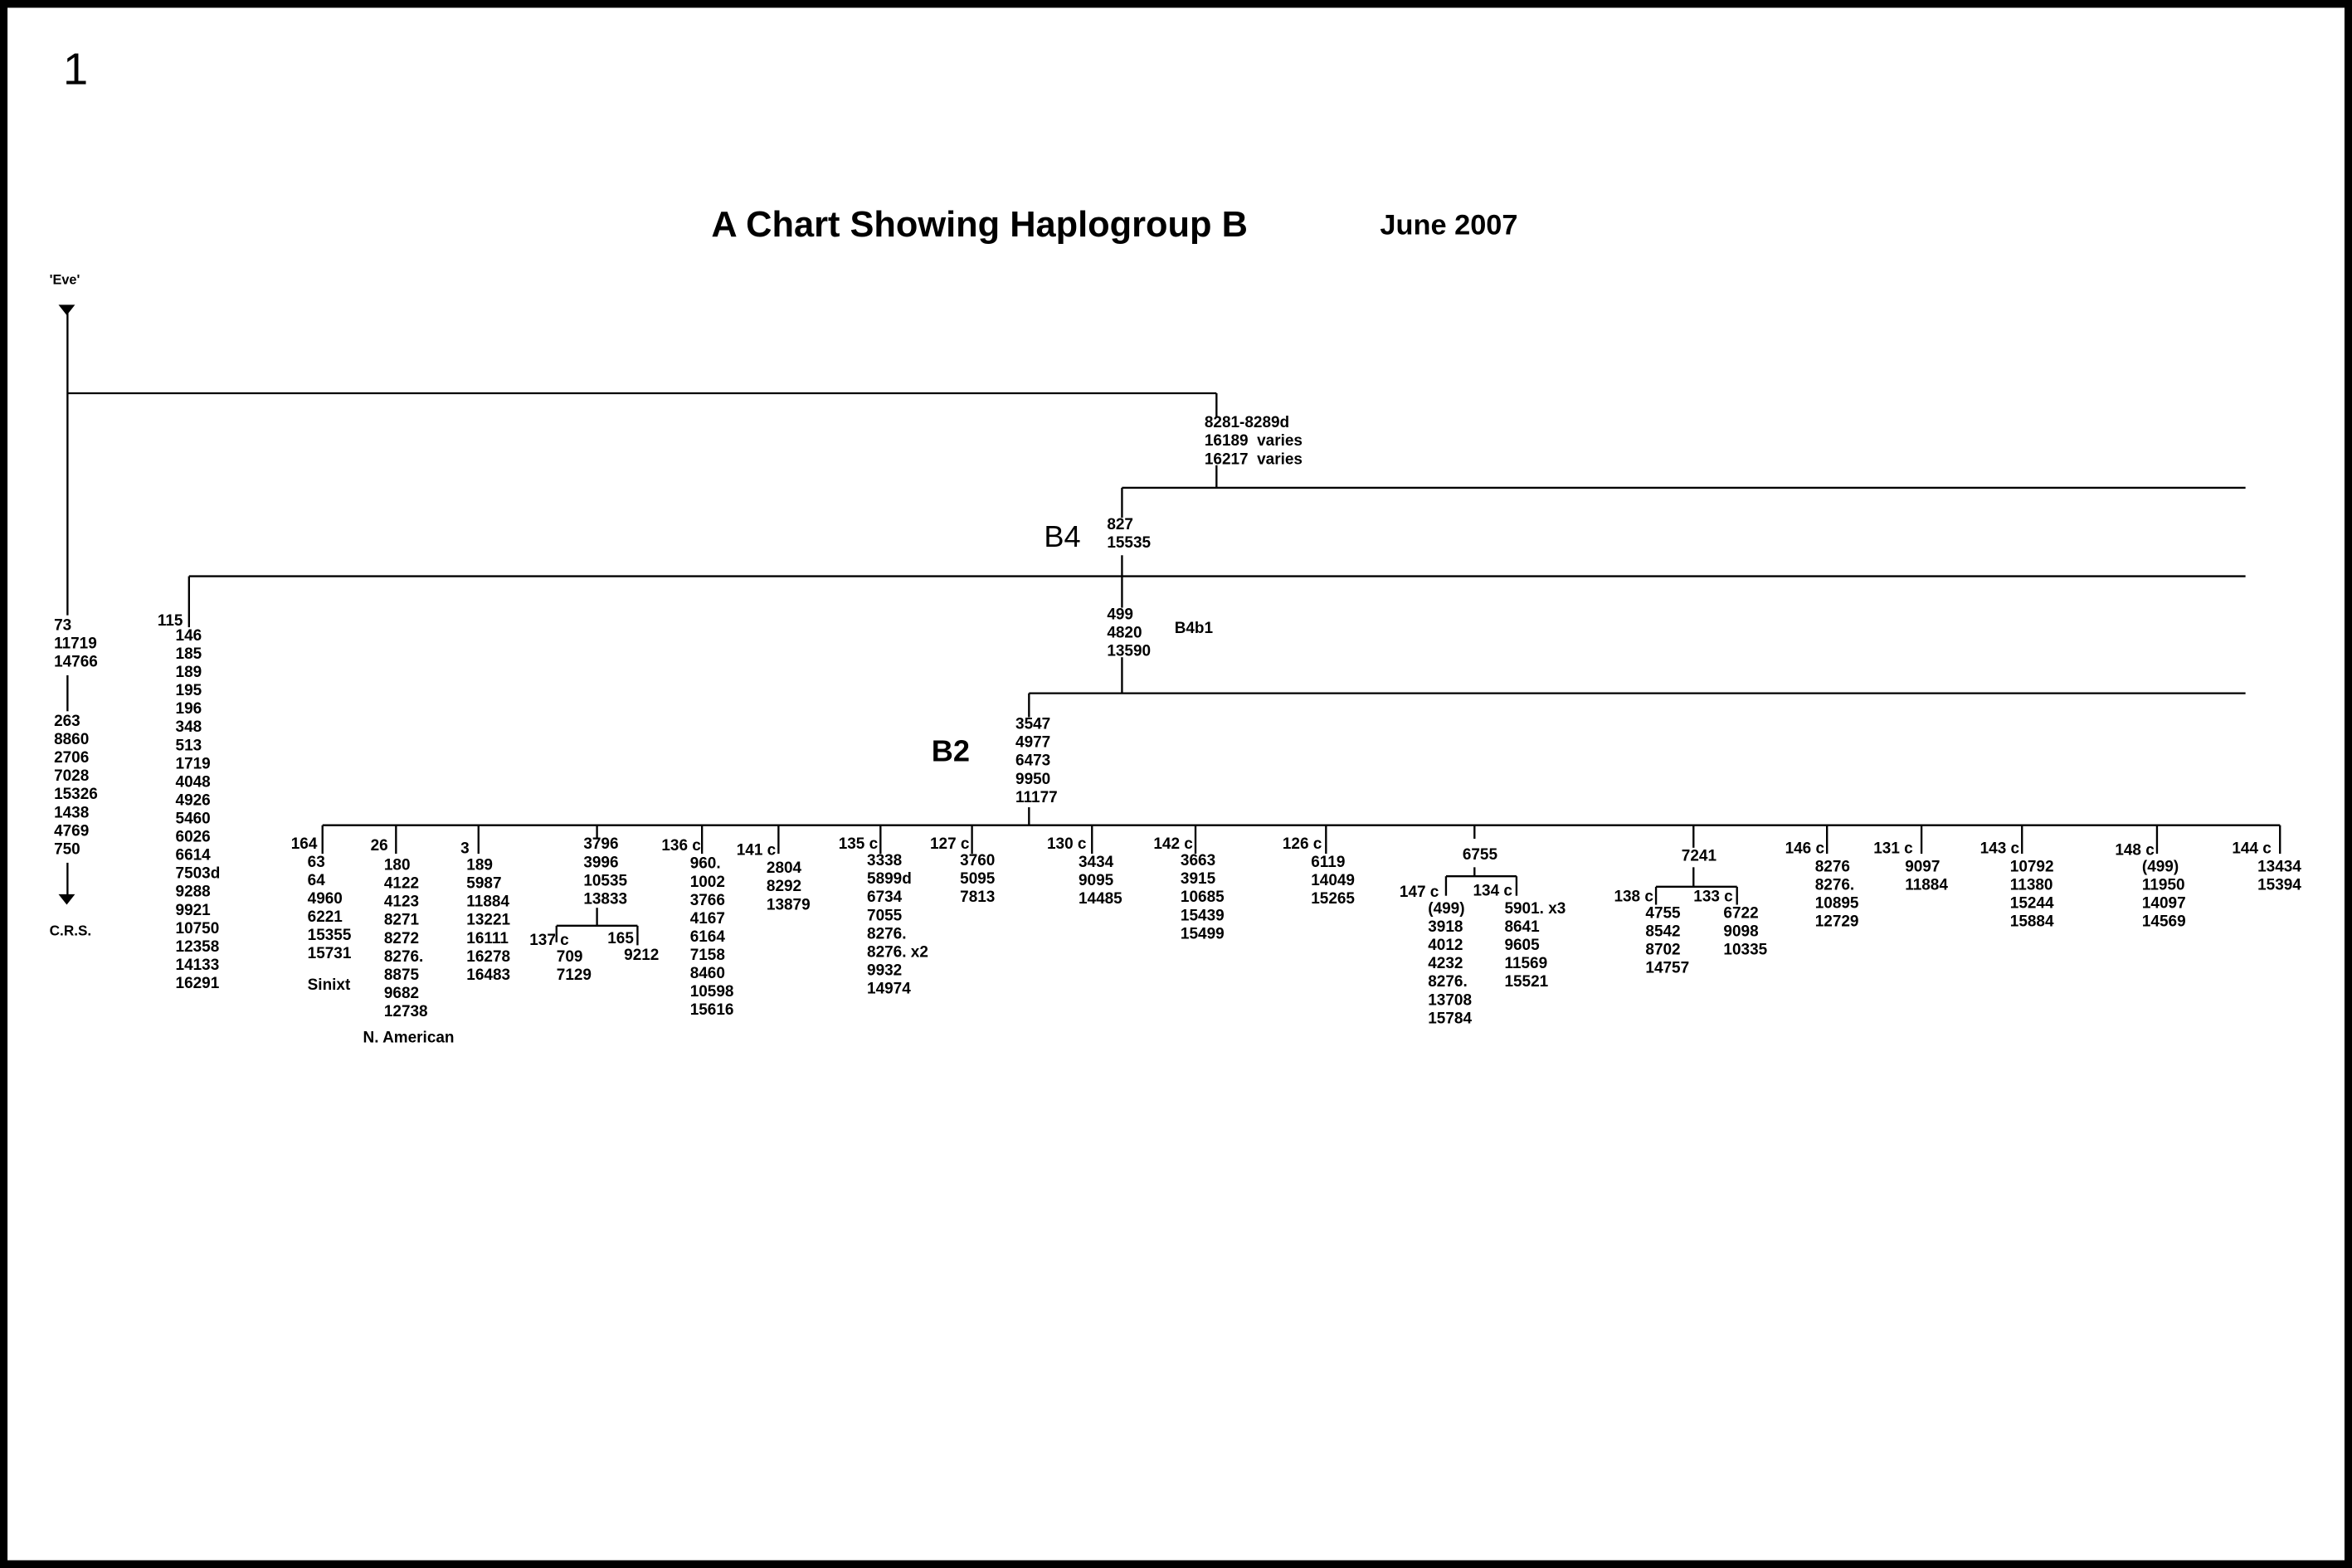 Image resolution: width=2352 pixels, height=1568 pixels. Describe the element at coordinates (1522, 945) in the screenshot. I see `mutation-label: 9605` at that location.